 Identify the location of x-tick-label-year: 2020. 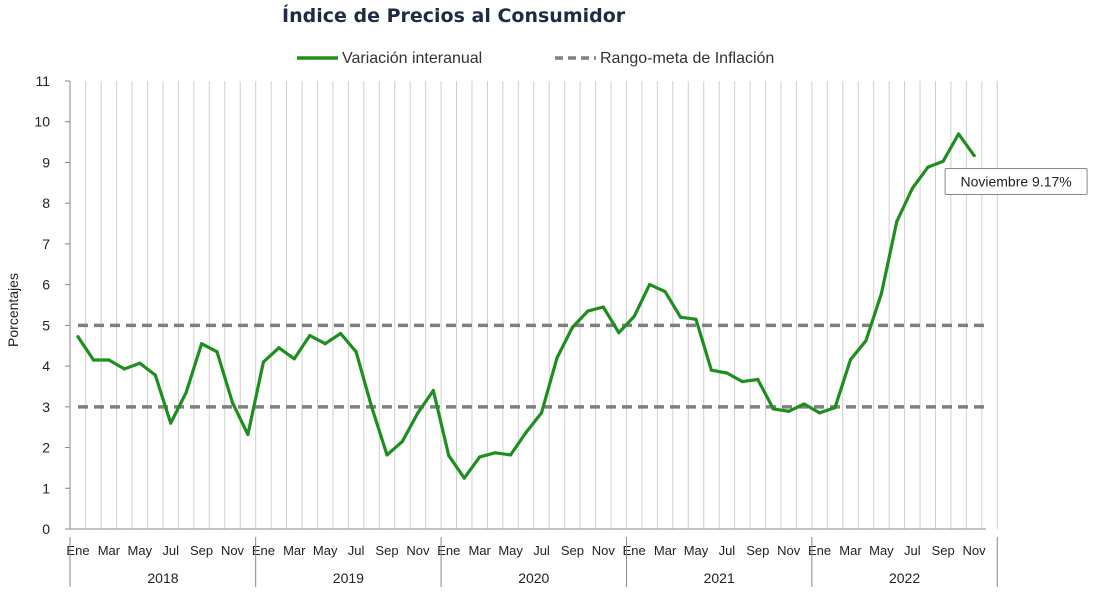
(533, 578).